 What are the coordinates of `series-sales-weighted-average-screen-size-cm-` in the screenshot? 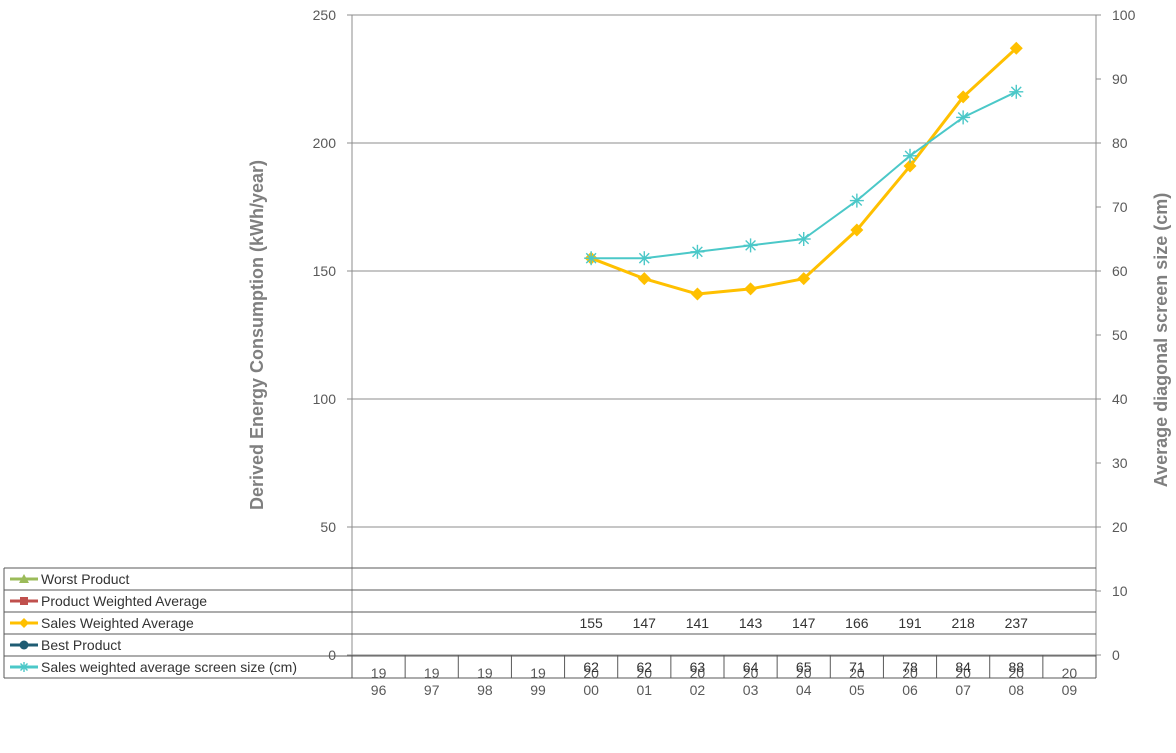 It's located at (804, 175).